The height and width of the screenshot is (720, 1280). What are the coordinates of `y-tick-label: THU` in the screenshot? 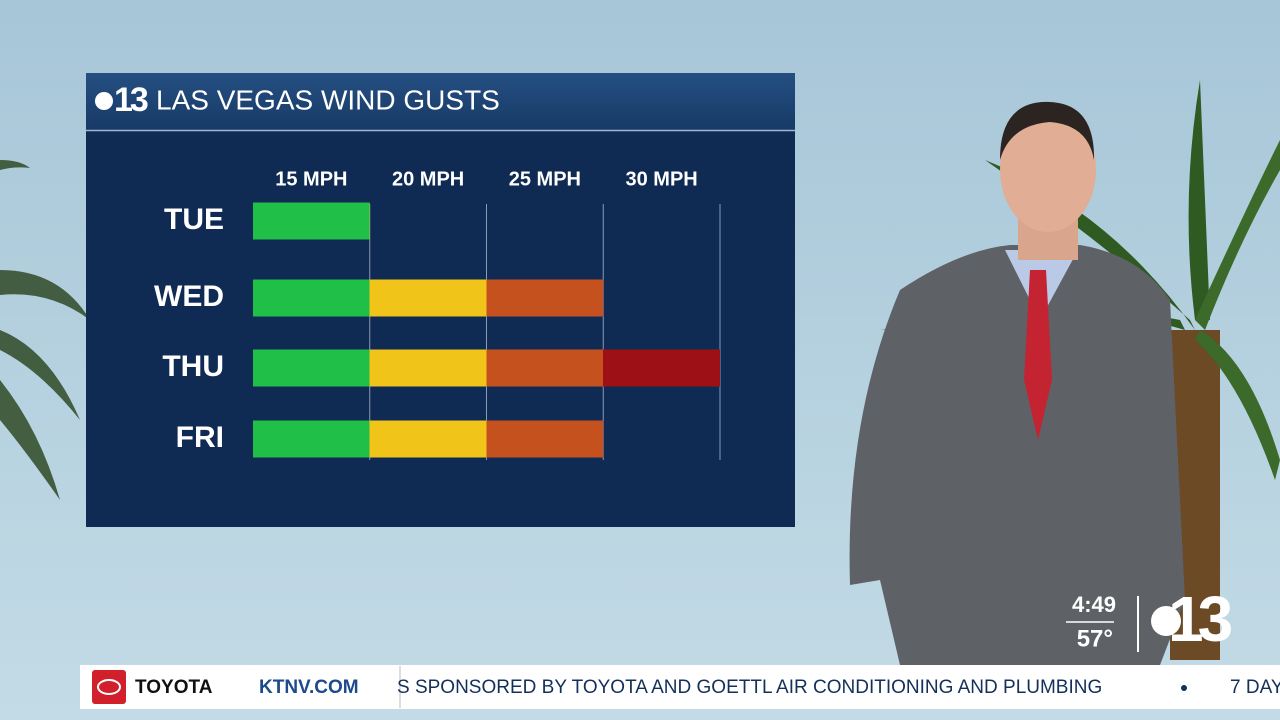 It's located at (193, 366).